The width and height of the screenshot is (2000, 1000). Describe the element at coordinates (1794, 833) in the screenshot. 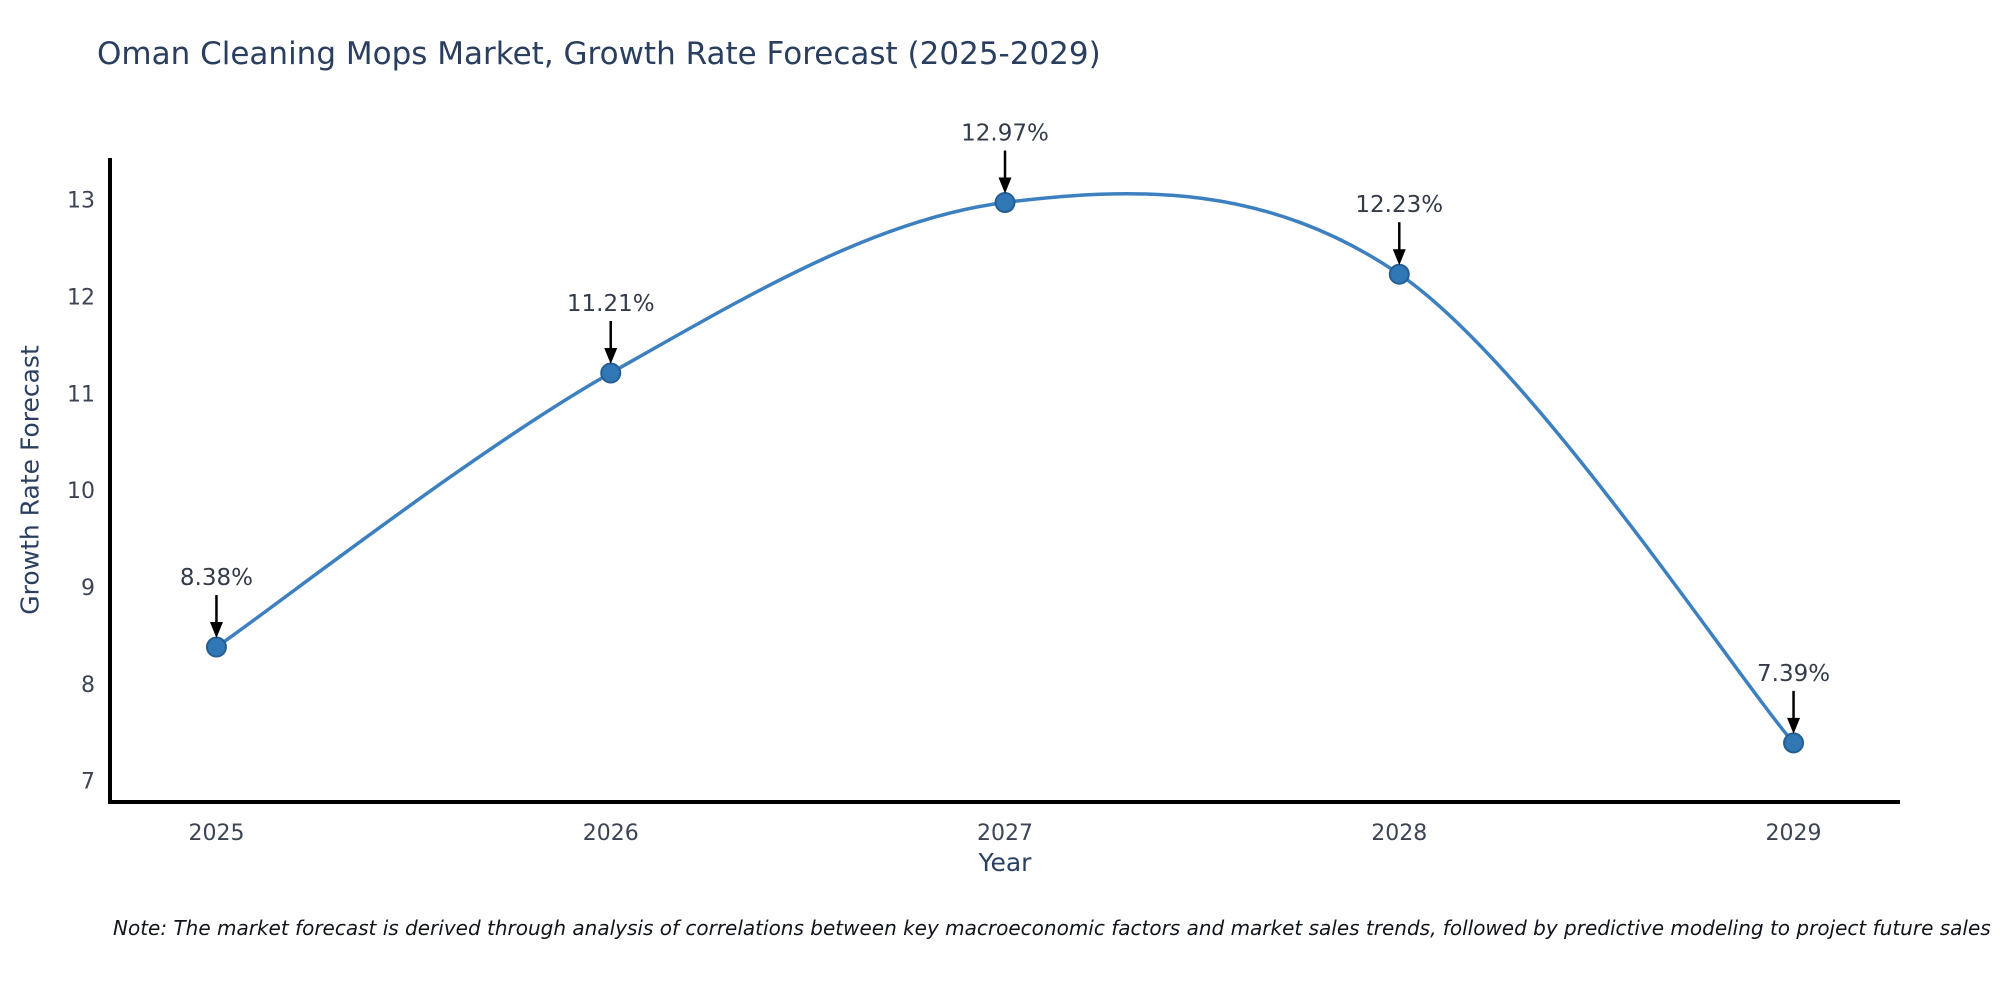

I see `x-tick-label: 2029` at that location.